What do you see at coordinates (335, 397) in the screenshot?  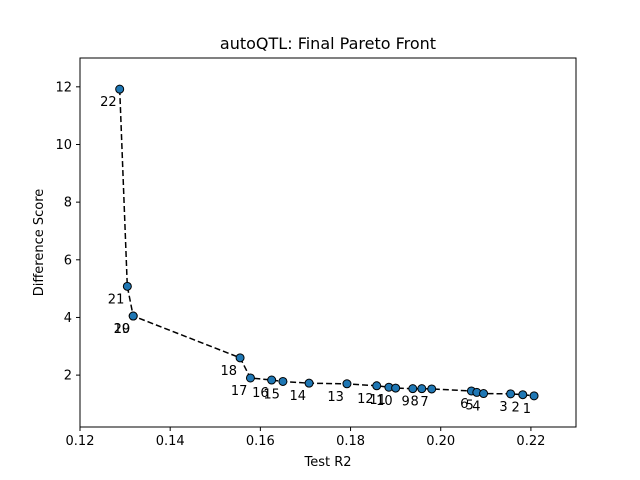 I see `point-label-13: 13` at bounding box center [335, 397].